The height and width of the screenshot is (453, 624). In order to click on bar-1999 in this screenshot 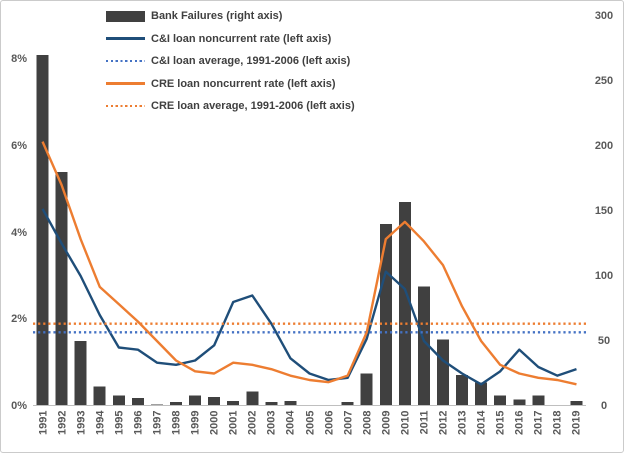, I will do `click(195, 400)`.